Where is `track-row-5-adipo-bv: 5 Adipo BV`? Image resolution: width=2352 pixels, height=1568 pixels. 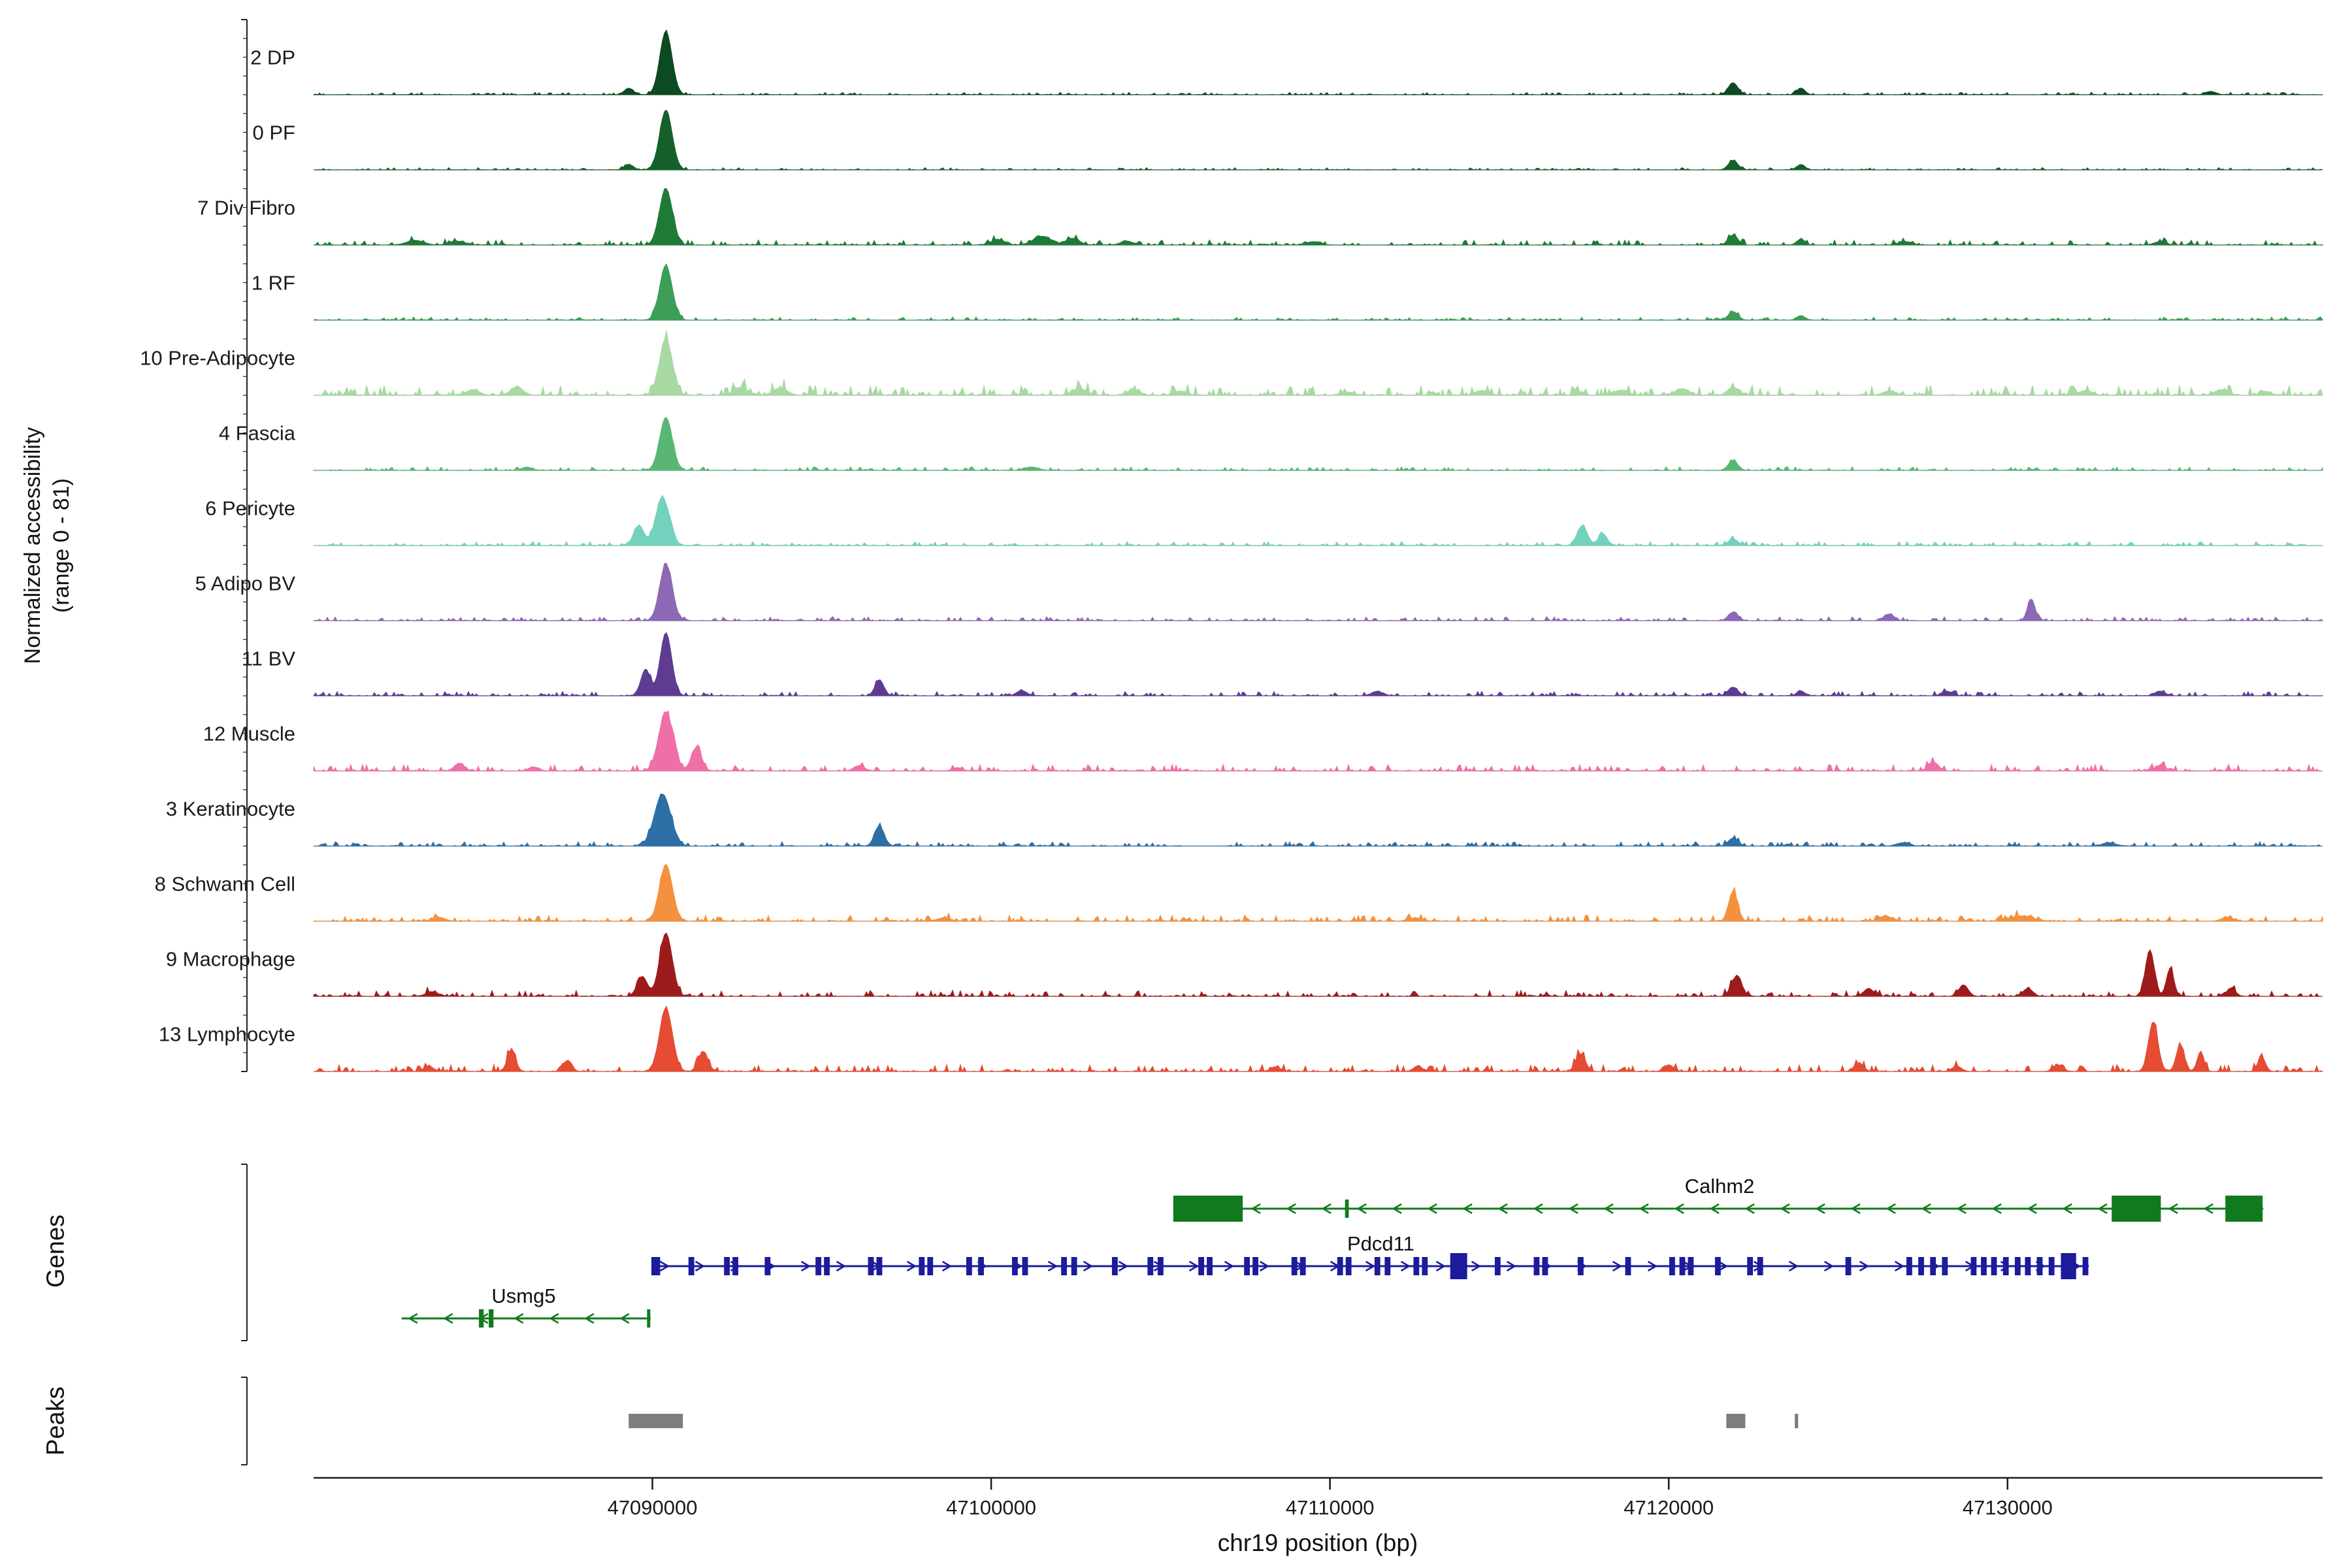 track-row-5-adipo-bv: 5 Adipo BV is located at coordinates (1259, 592).